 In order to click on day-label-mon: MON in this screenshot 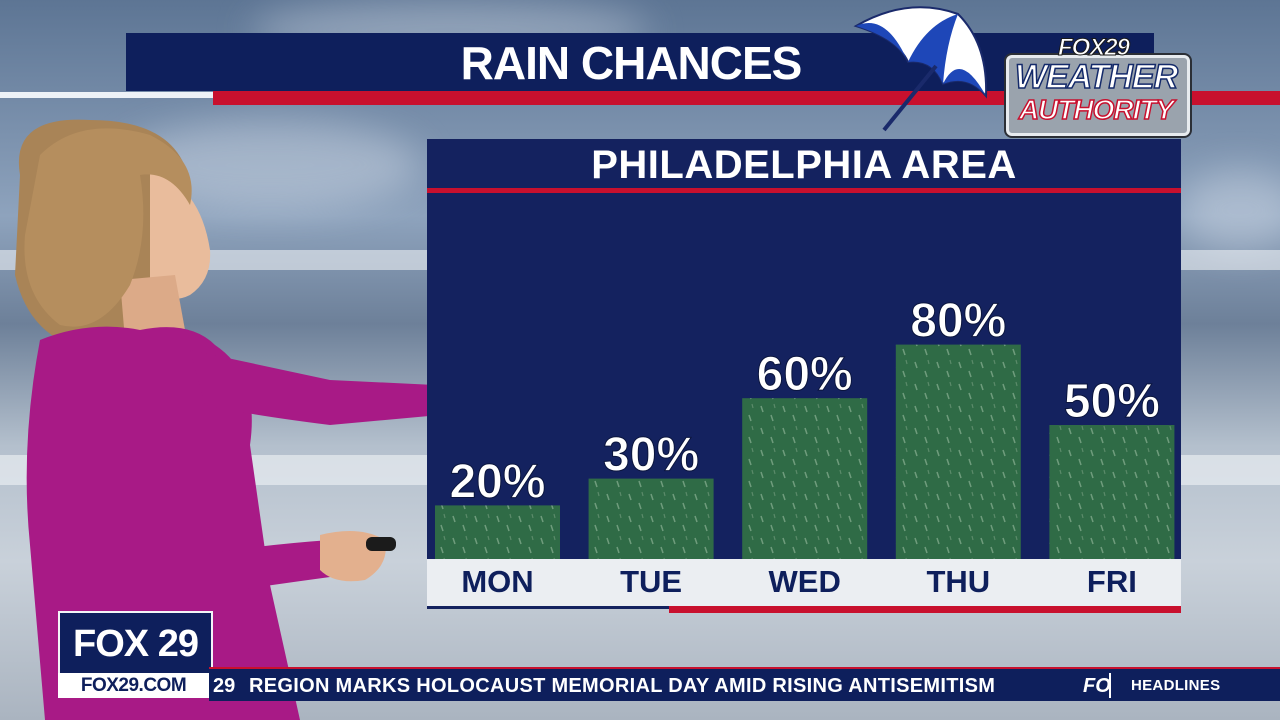, I will do `click(497, 581)`.